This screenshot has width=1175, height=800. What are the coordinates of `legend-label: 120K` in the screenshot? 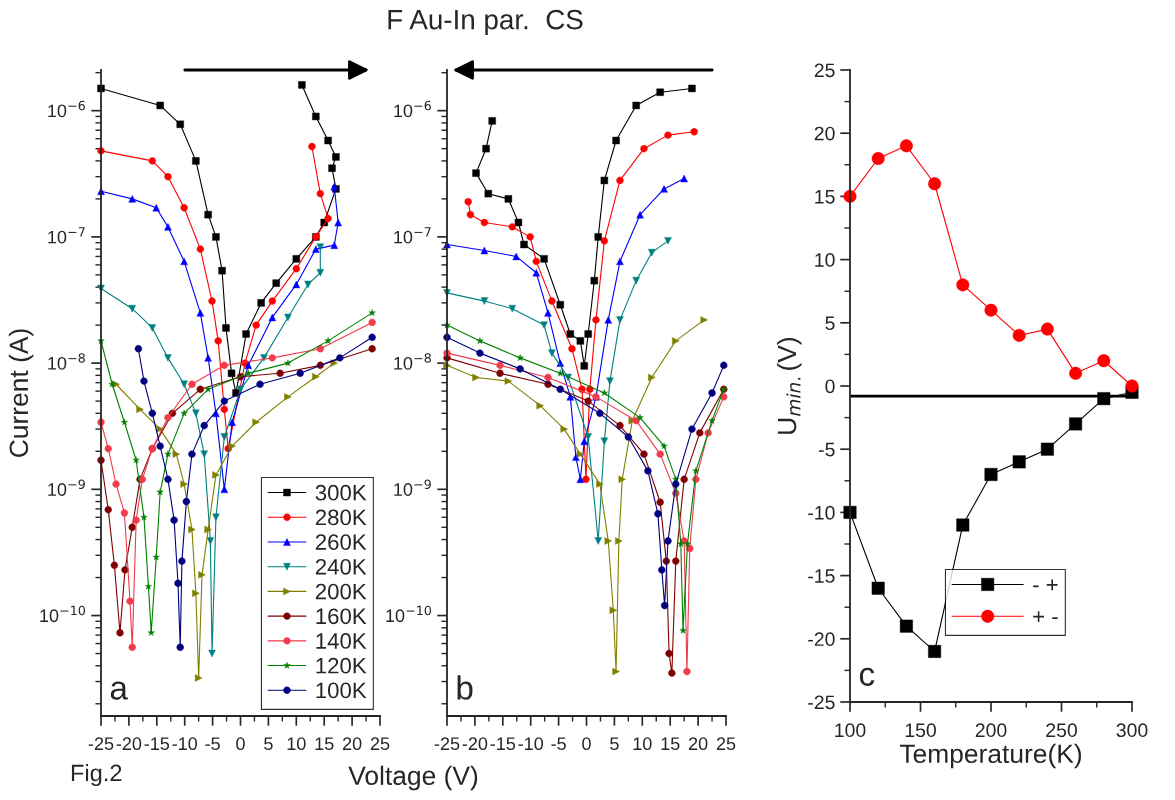 It's located at (341, 665).